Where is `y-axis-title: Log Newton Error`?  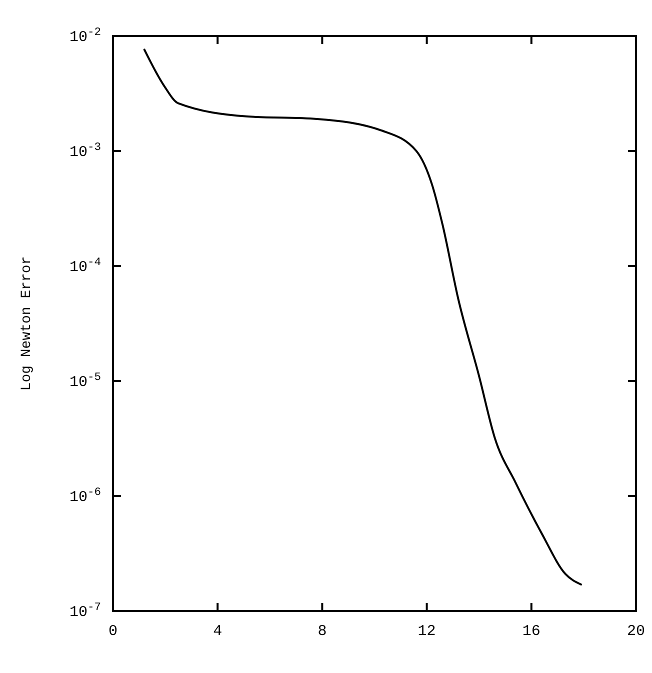 y-axis-title: Log Newton Error is located at coordinates (27, 323).